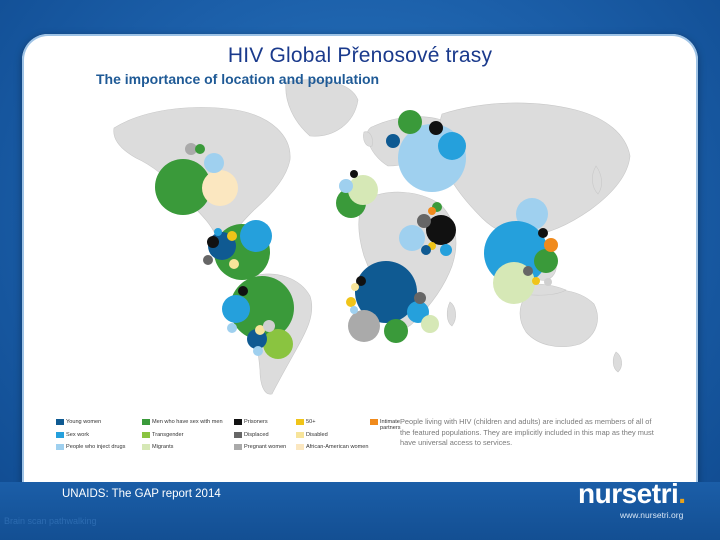 This screenshot has height=540, width=720. What do you see at coordinates (146, 447) in the screenshot?
I see `legend-swatch-migrants` at bounding box center [146, 447].